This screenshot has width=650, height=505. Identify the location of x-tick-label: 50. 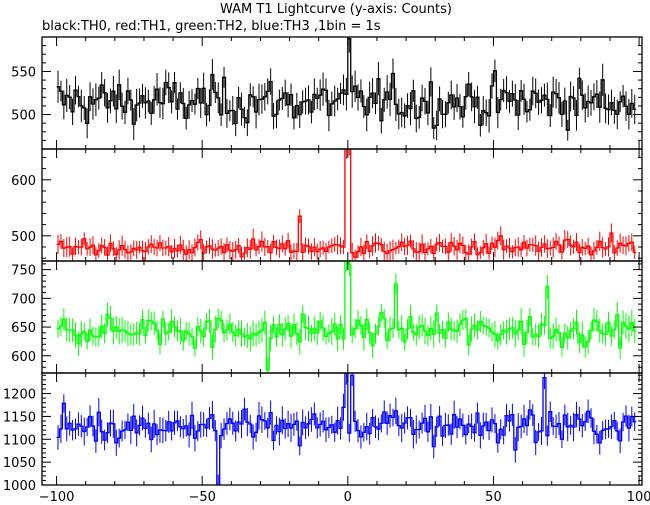
(493, 497).